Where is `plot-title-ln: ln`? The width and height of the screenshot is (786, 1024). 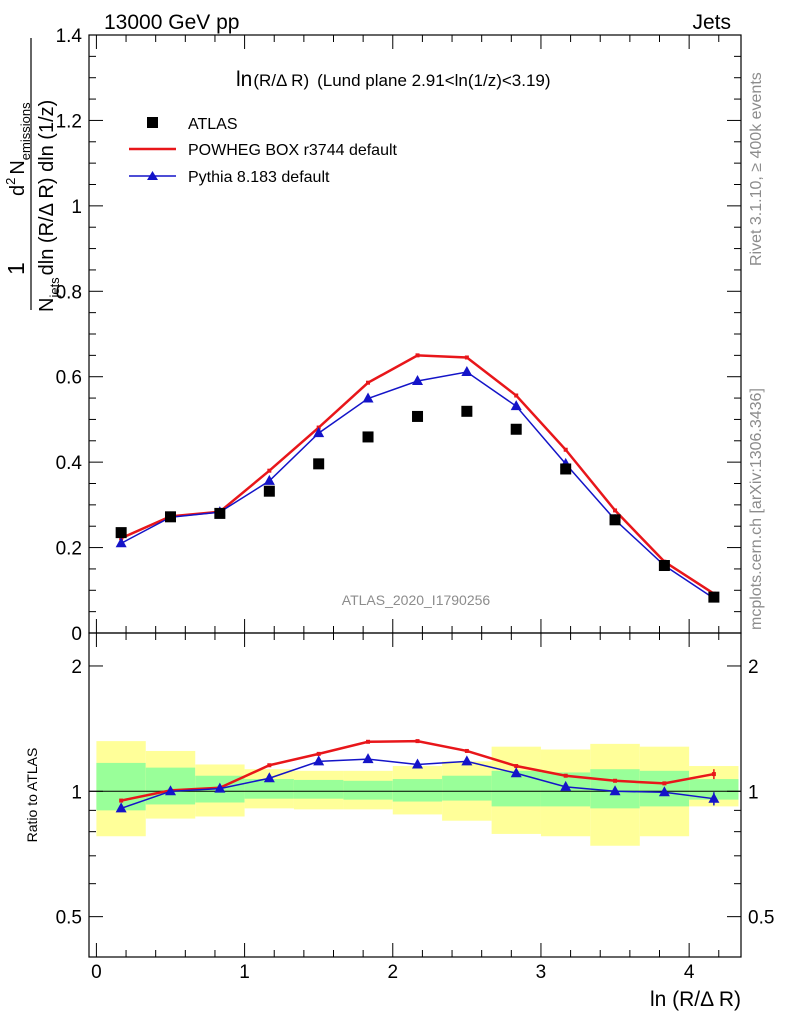 plot-title-ln: ln is located at coordinates (244, 79).